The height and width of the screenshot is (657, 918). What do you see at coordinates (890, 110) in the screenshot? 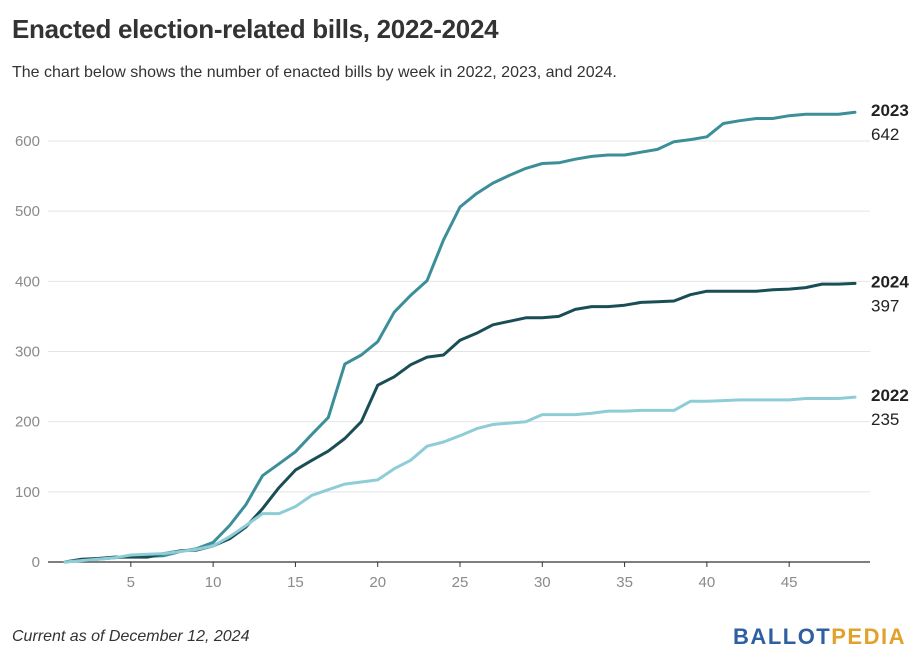
I see `series-label-2023: 2023` at bounding box center [890, 110].